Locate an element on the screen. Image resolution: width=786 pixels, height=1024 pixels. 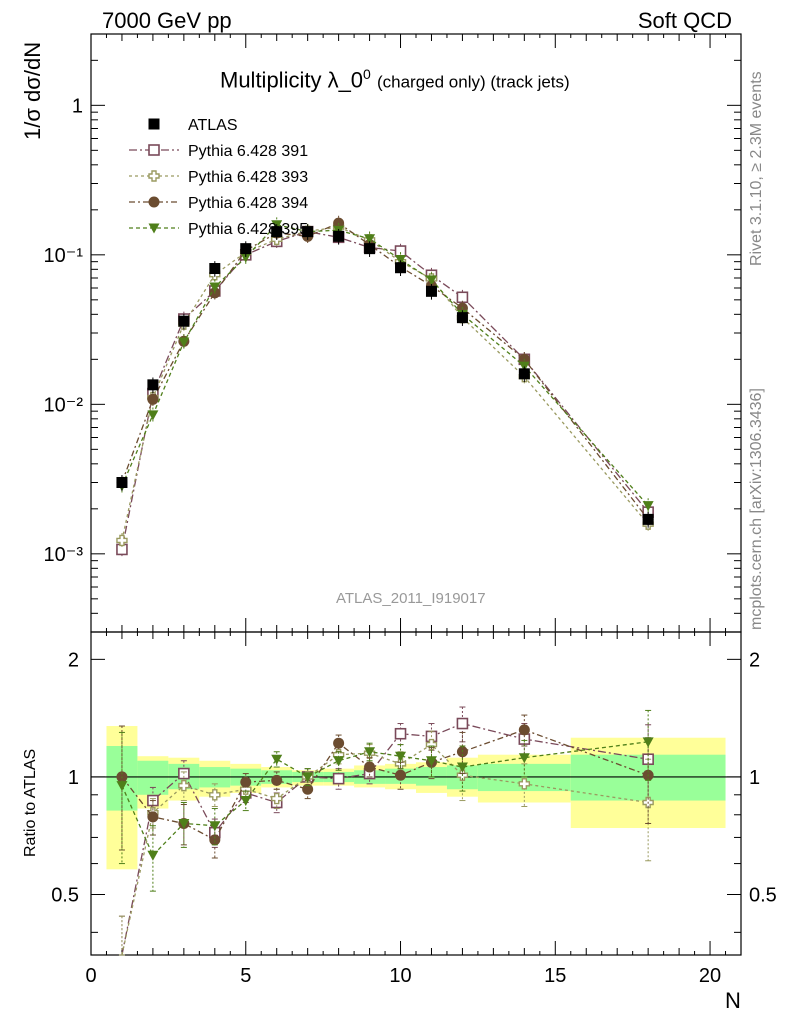
x-tick-label: 15 is located at coordinates (555, 976).